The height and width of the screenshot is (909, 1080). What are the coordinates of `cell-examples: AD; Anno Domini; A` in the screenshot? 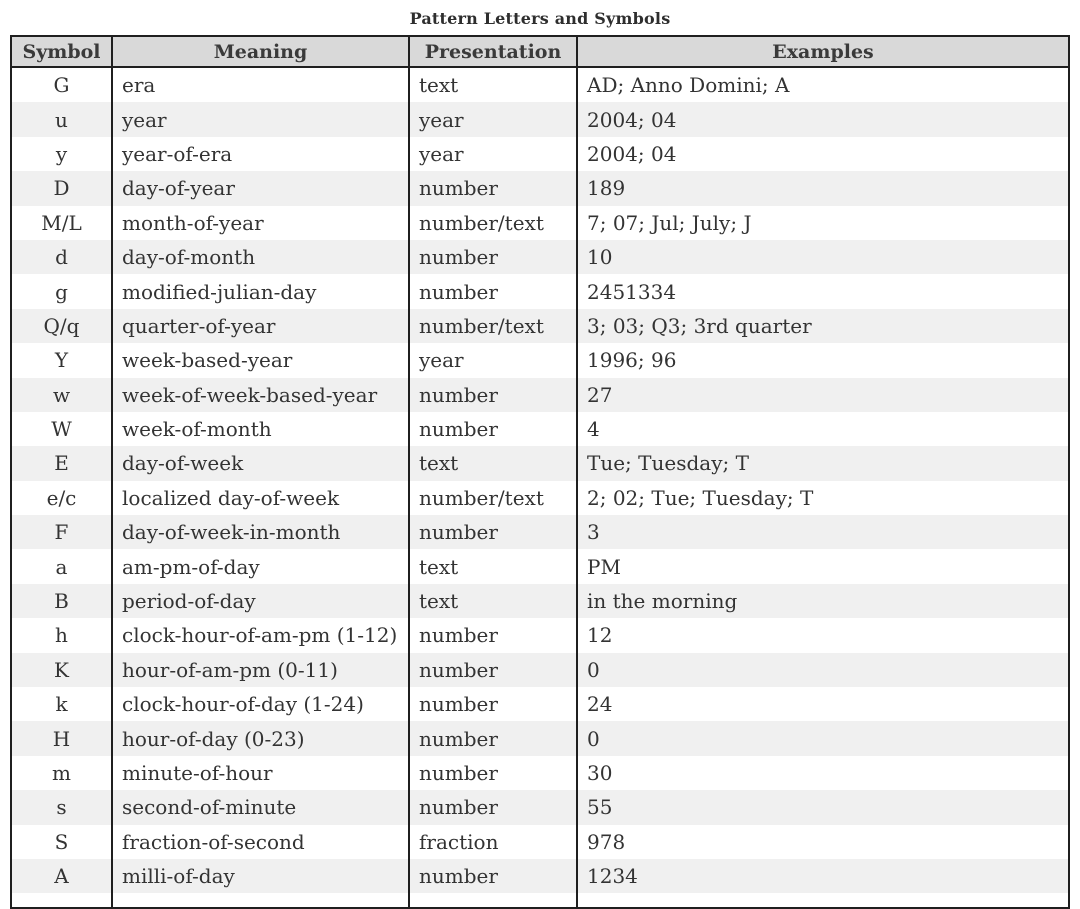 It's located at (823, 85).